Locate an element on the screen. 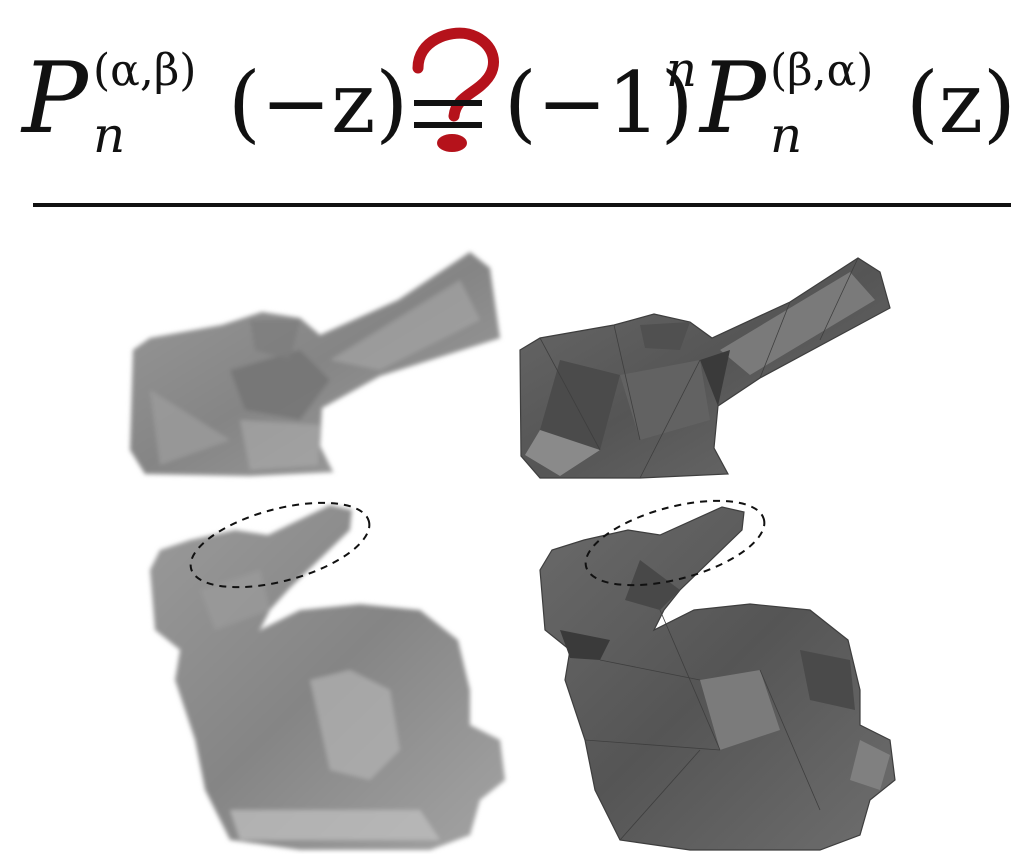 This screenshot has width=1018, height=858. highlight-ellipse-left is located at coordinates (280, 545).